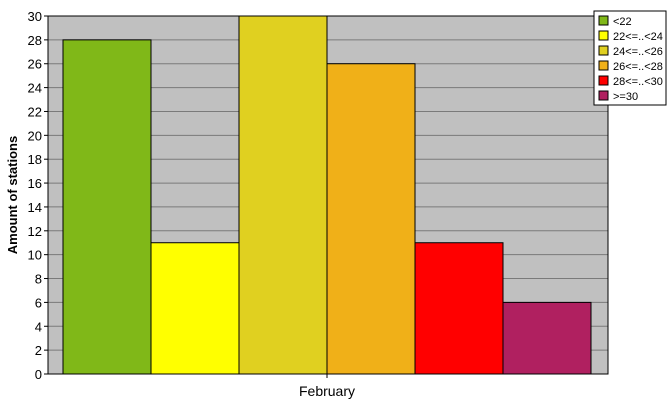 Image resolution: width=667 pixels, height=415 pixels. What do you see at coordinates (35, 16) in the screenshot?
I see `y-tick-label: 30` at bounding box center [35, 16].